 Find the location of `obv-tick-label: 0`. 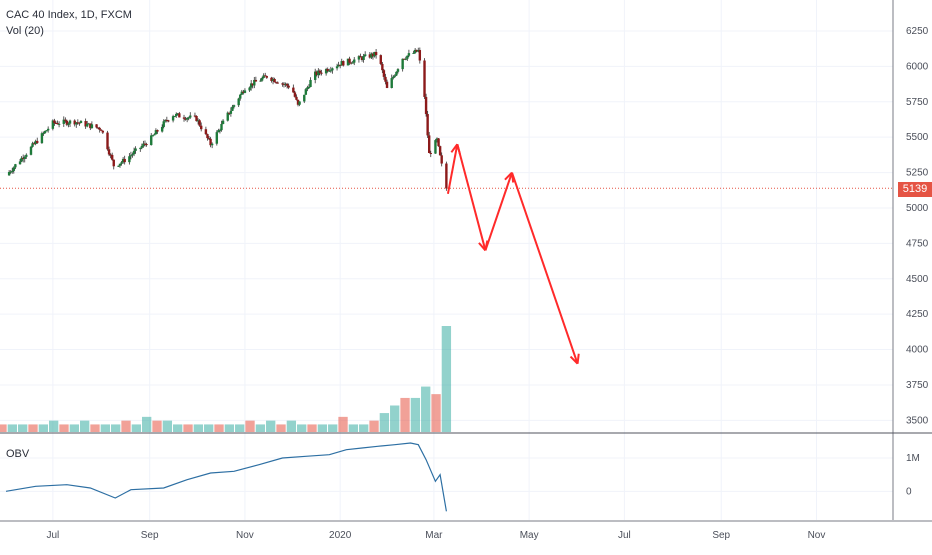

obv-tick-label: 0 is located at coordinates (909, 491).